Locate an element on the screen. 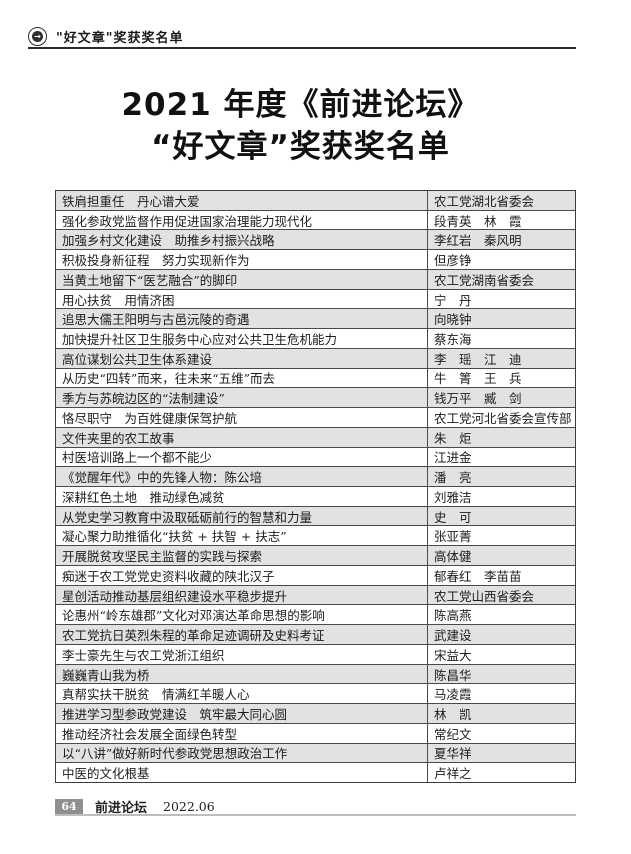 The height and width of the screenshot is (854, 631). journal-name: 前进论坛 is located at coordinates (121, 808).